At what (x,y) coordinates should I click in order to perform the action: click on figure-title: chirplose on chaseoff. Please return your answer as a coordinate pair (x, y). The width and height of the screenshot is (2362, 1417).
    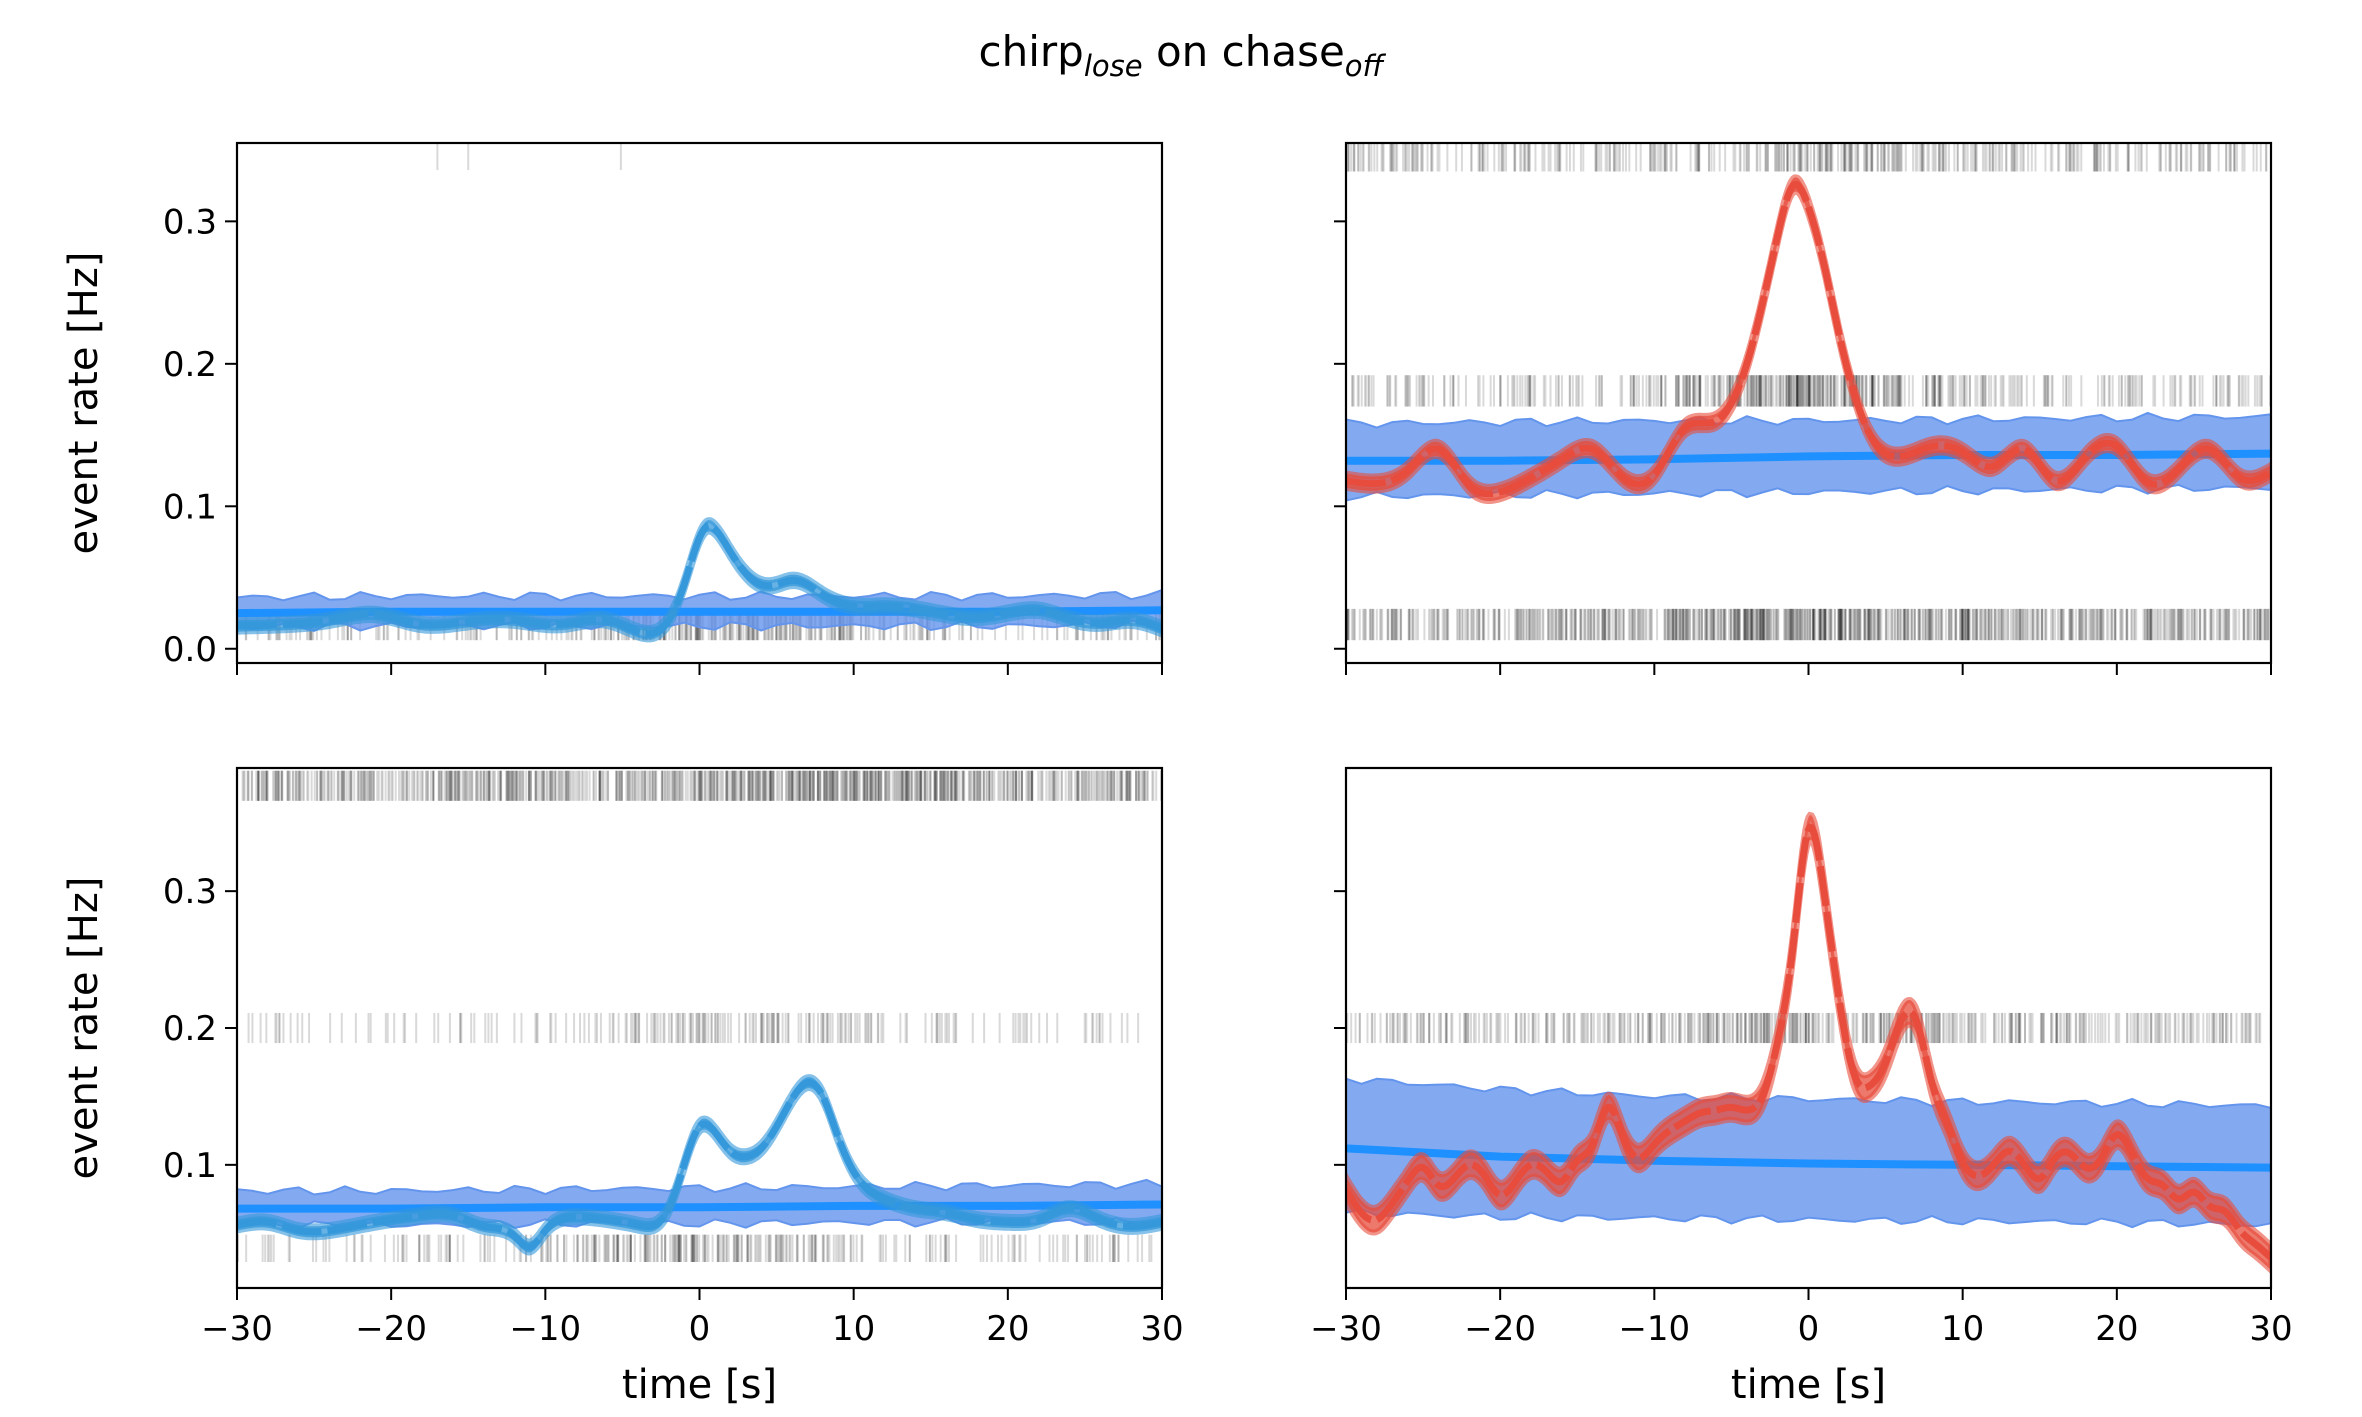
    Looking at the image, I should click on (1183, 55).